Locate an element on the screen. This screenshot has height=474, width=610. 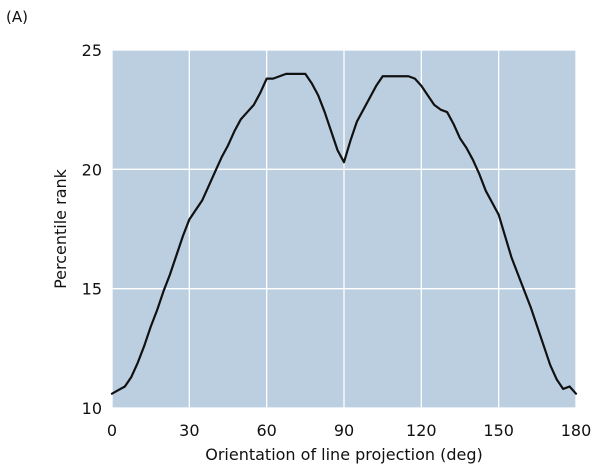
x-tick-label: 120 is located at coordinates (421, 430).